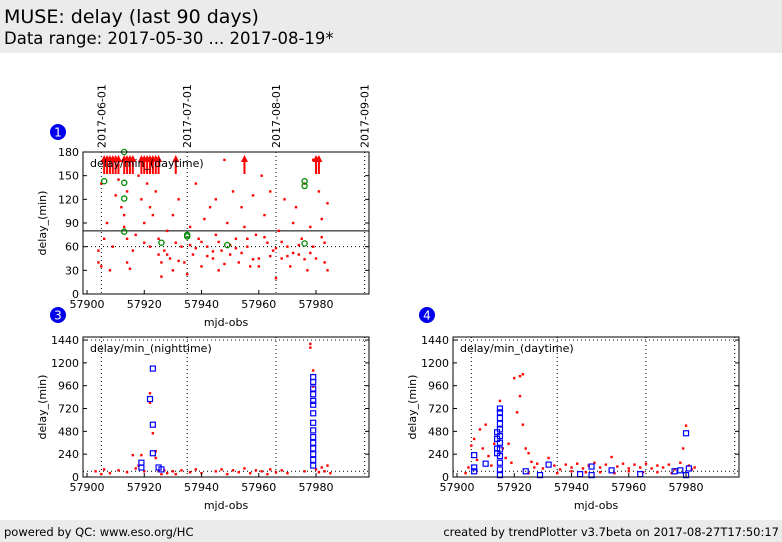 The width and height of the screenshot is (782, 542). Describe the element at coordinates (258, 487) in the screenshot. I see `x-tick-label: 57960` at that location.